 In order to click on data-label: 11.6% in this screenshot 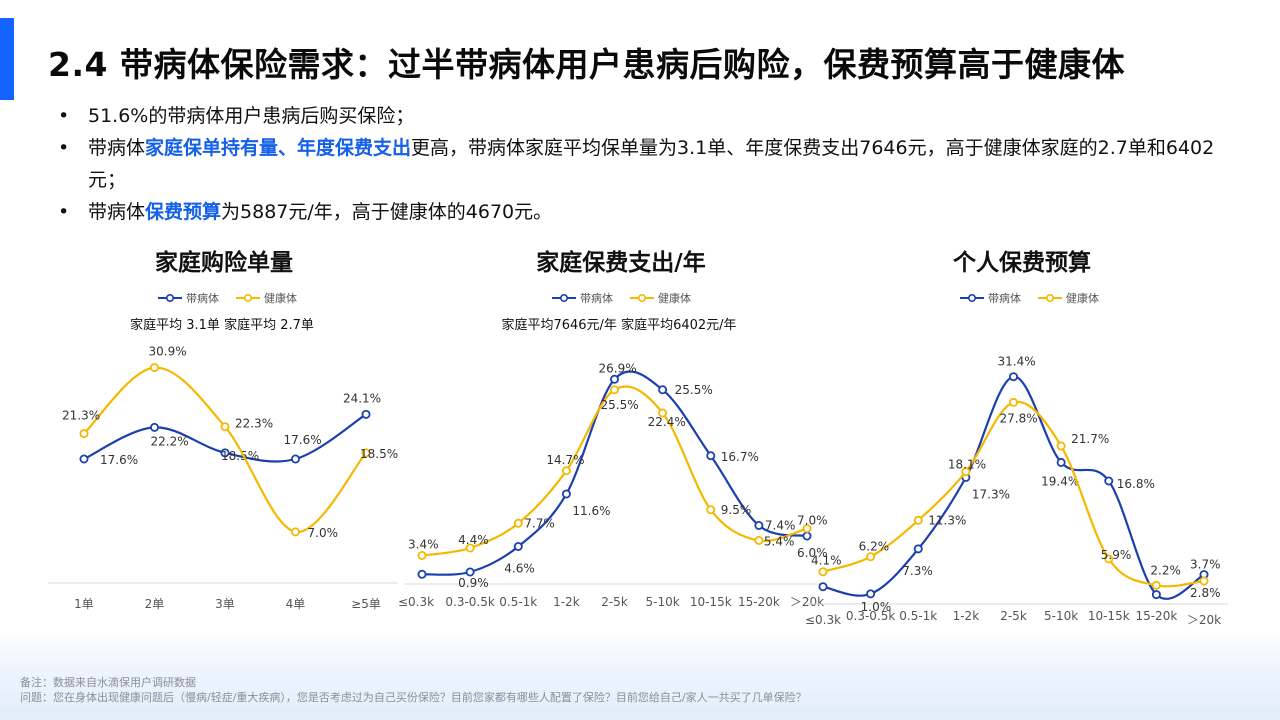, I will do `click(591, 511)`.